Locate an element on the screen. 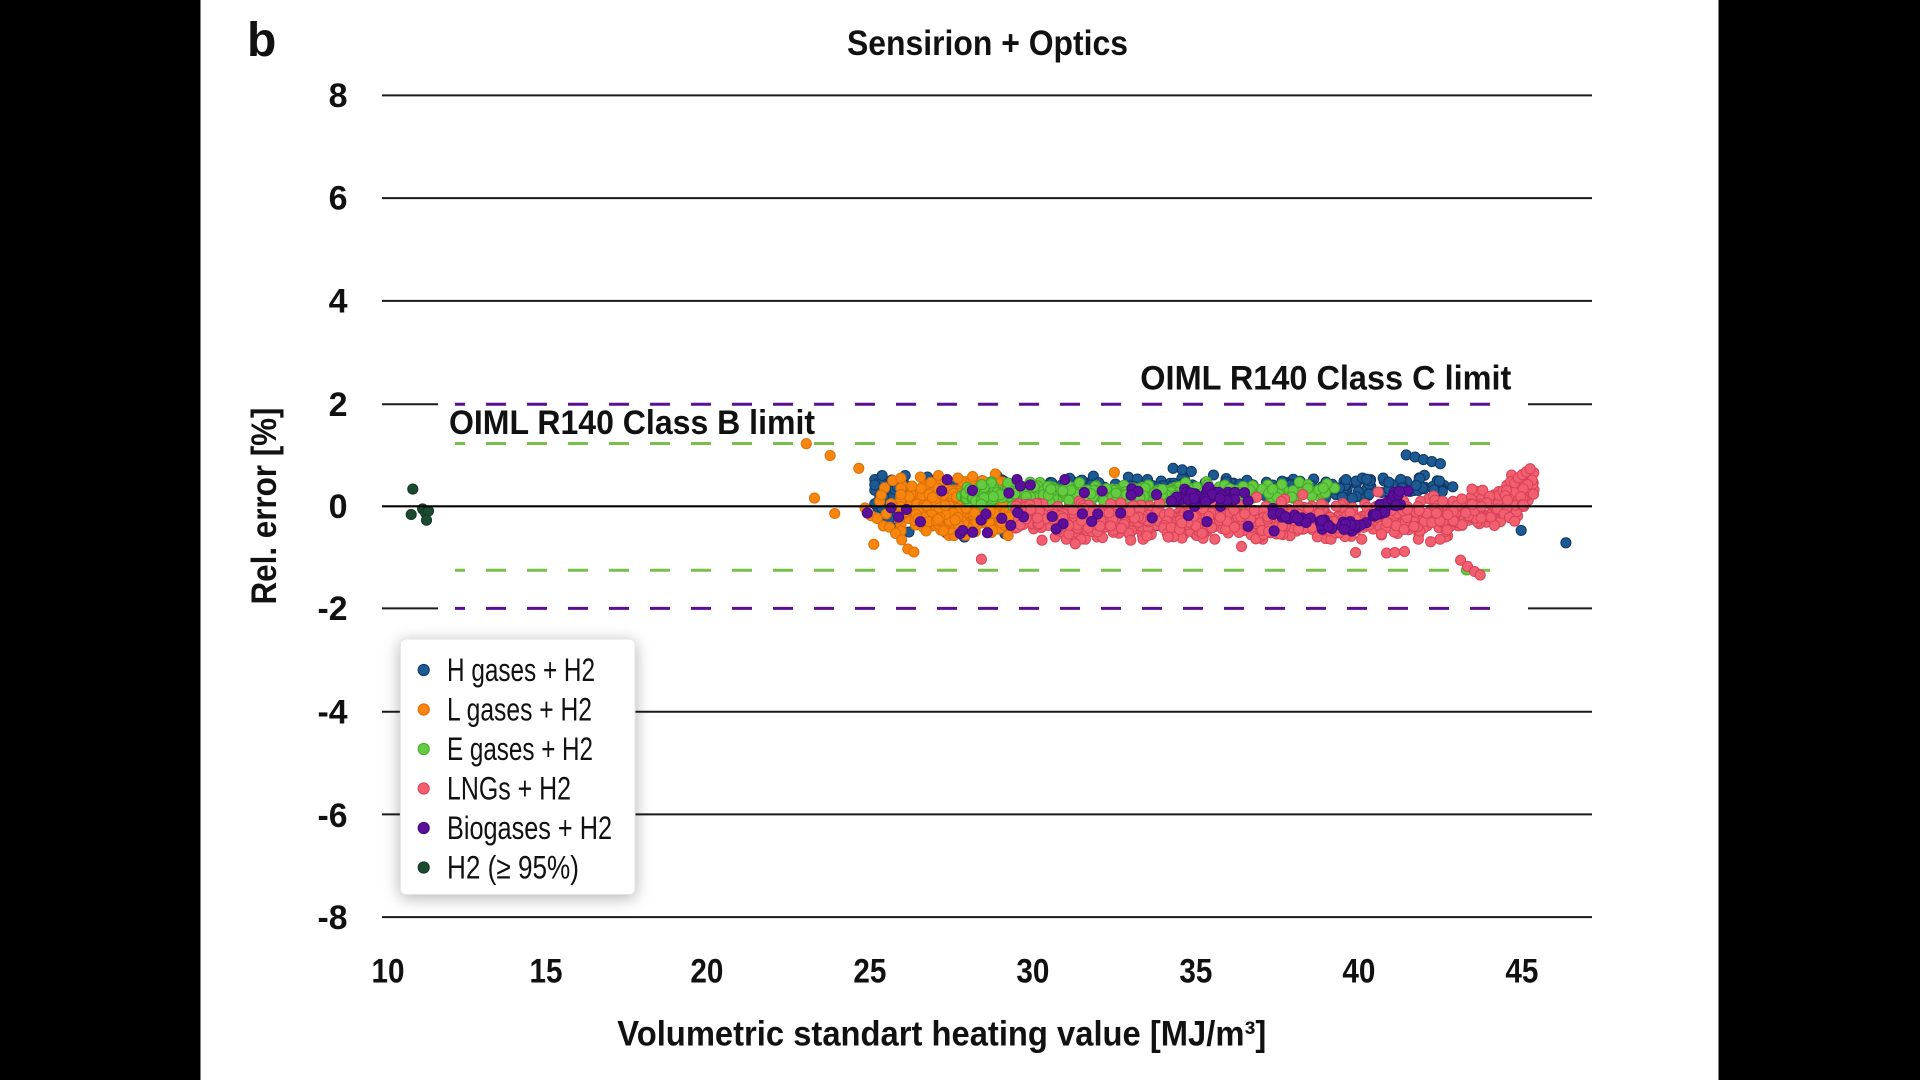 This screenshot has width=1920, height=1080. svg-text: 20 is located at coordinates (706, 972).